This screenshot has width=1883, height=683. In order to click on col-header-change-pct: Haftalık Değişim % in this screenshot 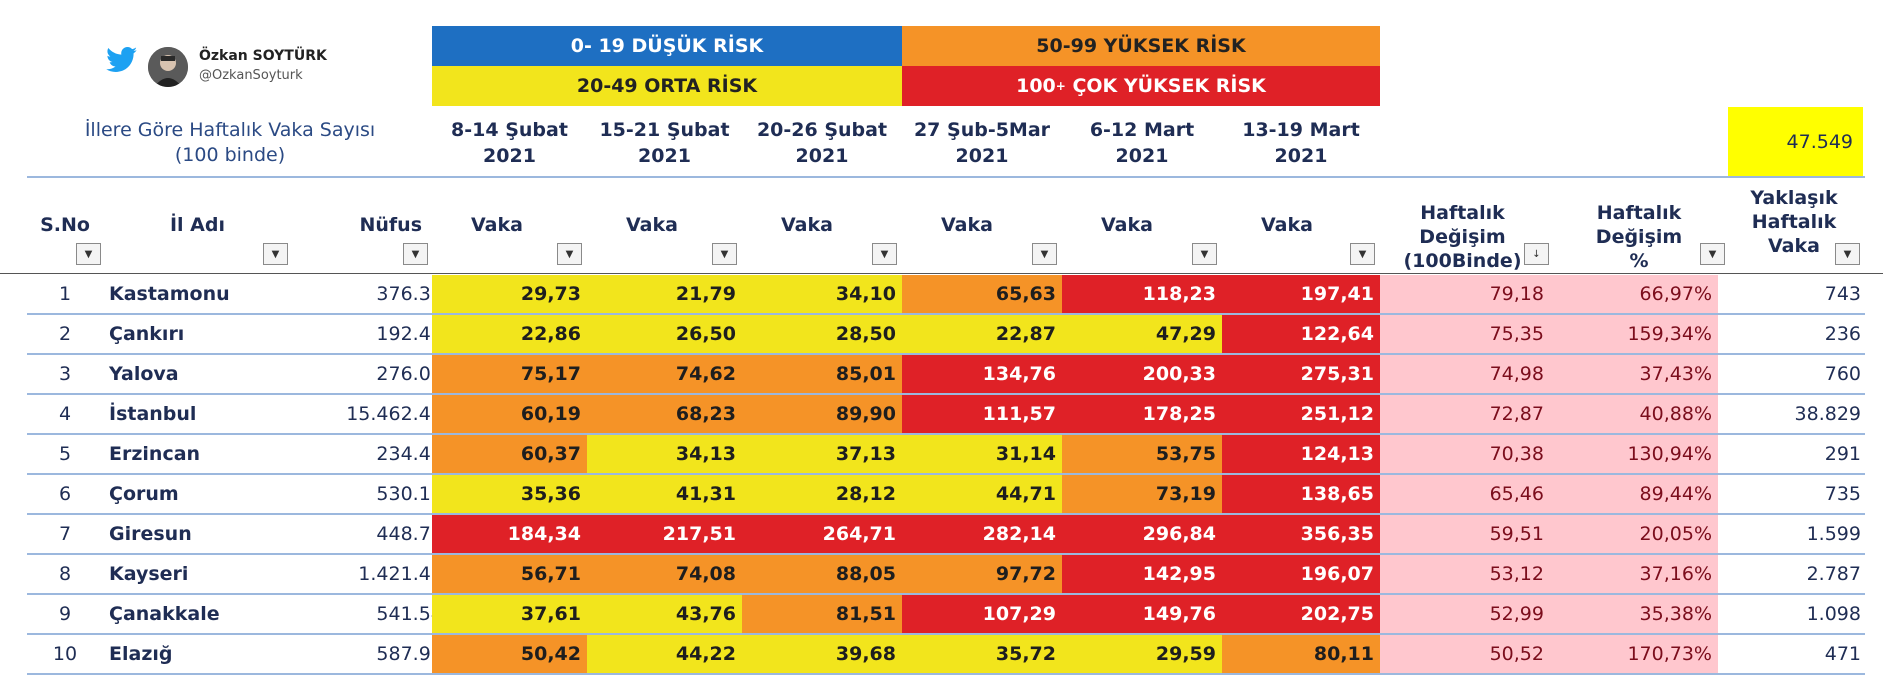, I will do `click(1639, 237)`.